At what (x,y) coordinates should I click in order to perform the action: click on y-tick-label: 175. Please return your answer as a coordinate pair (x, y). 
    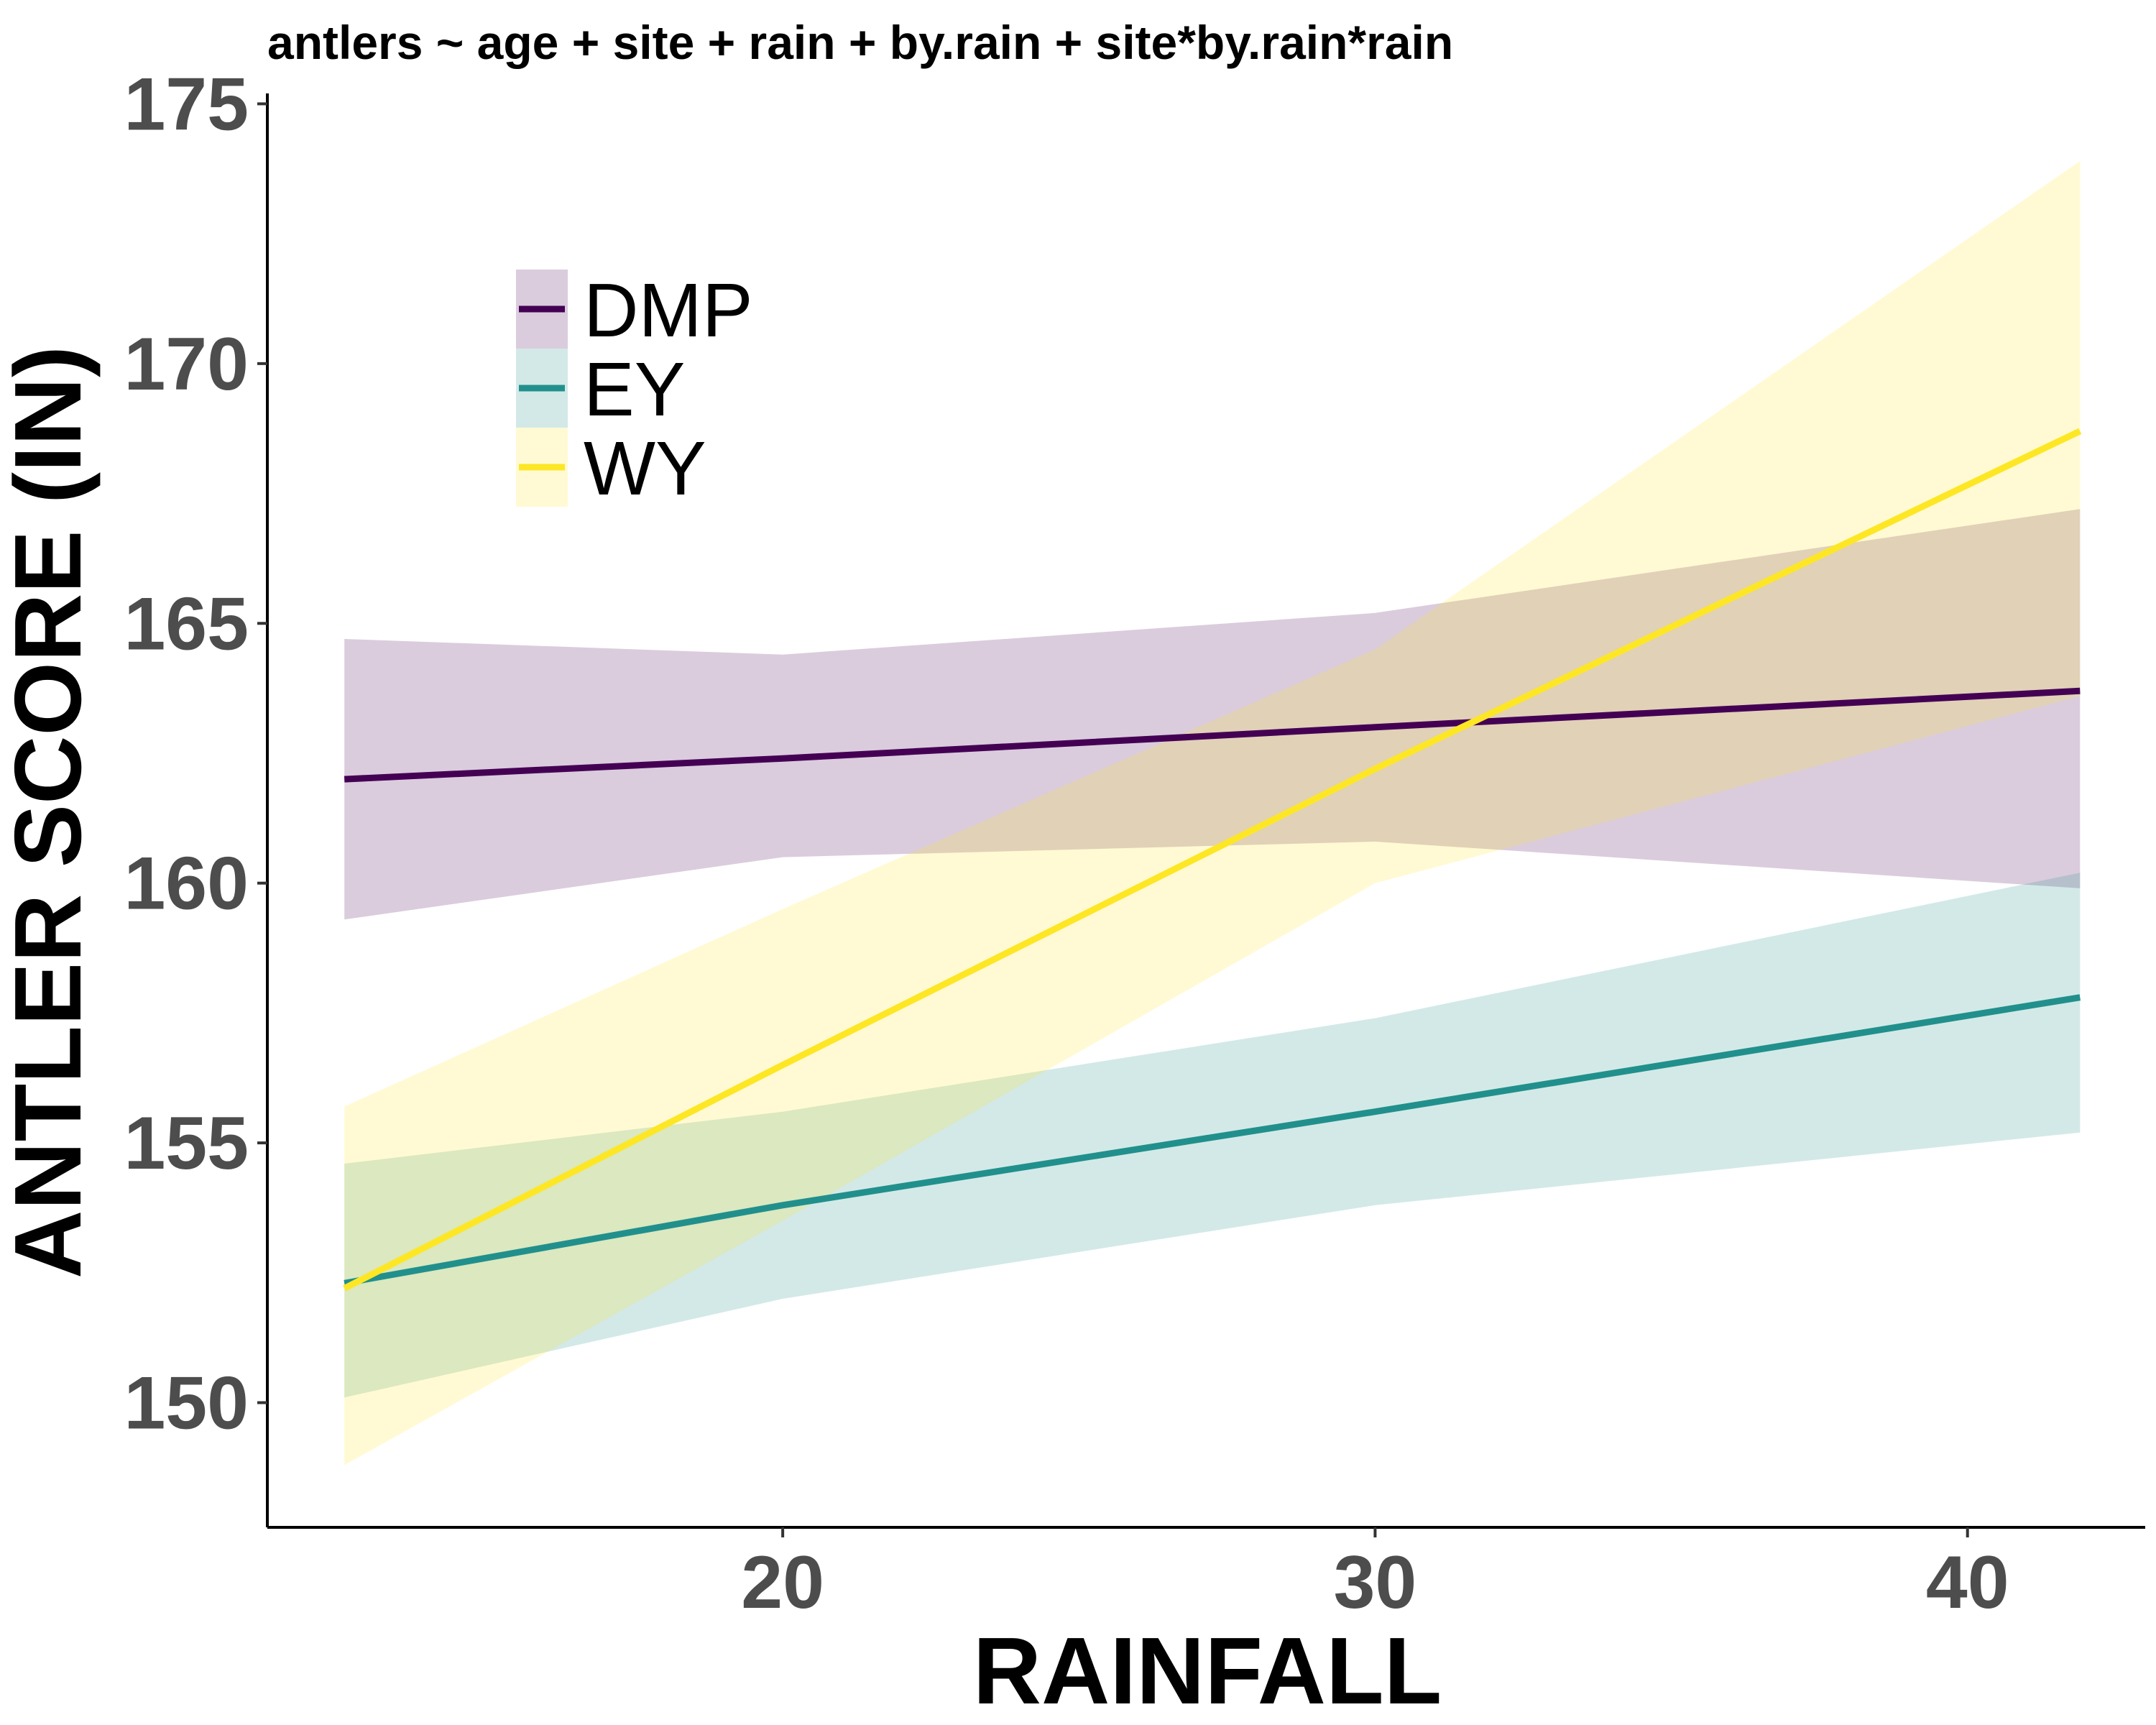
    Looking at the image, I should click on (186, 104).